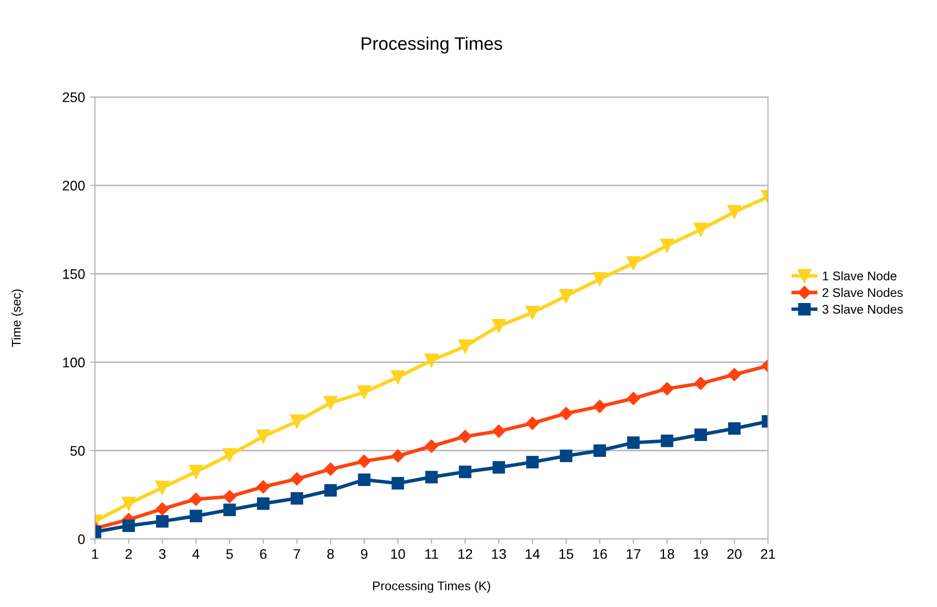 Image resolution: width=937 pixels, height=607 pixels. I want to click on x-tick-label: 8, so click(330, 554).